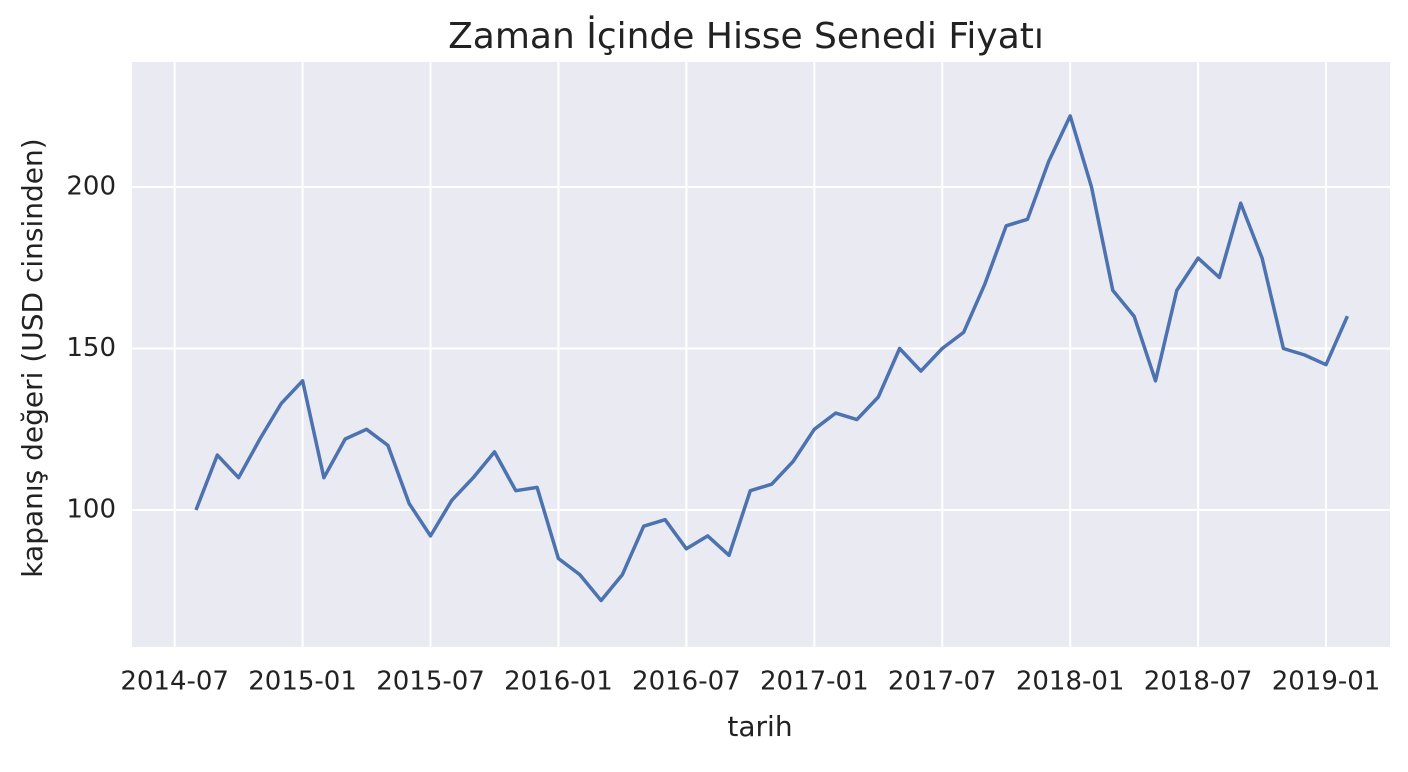 This screenshot has height=772, width=1408. I want to click on x-tick-label: 2014-07, so click(174, 682).